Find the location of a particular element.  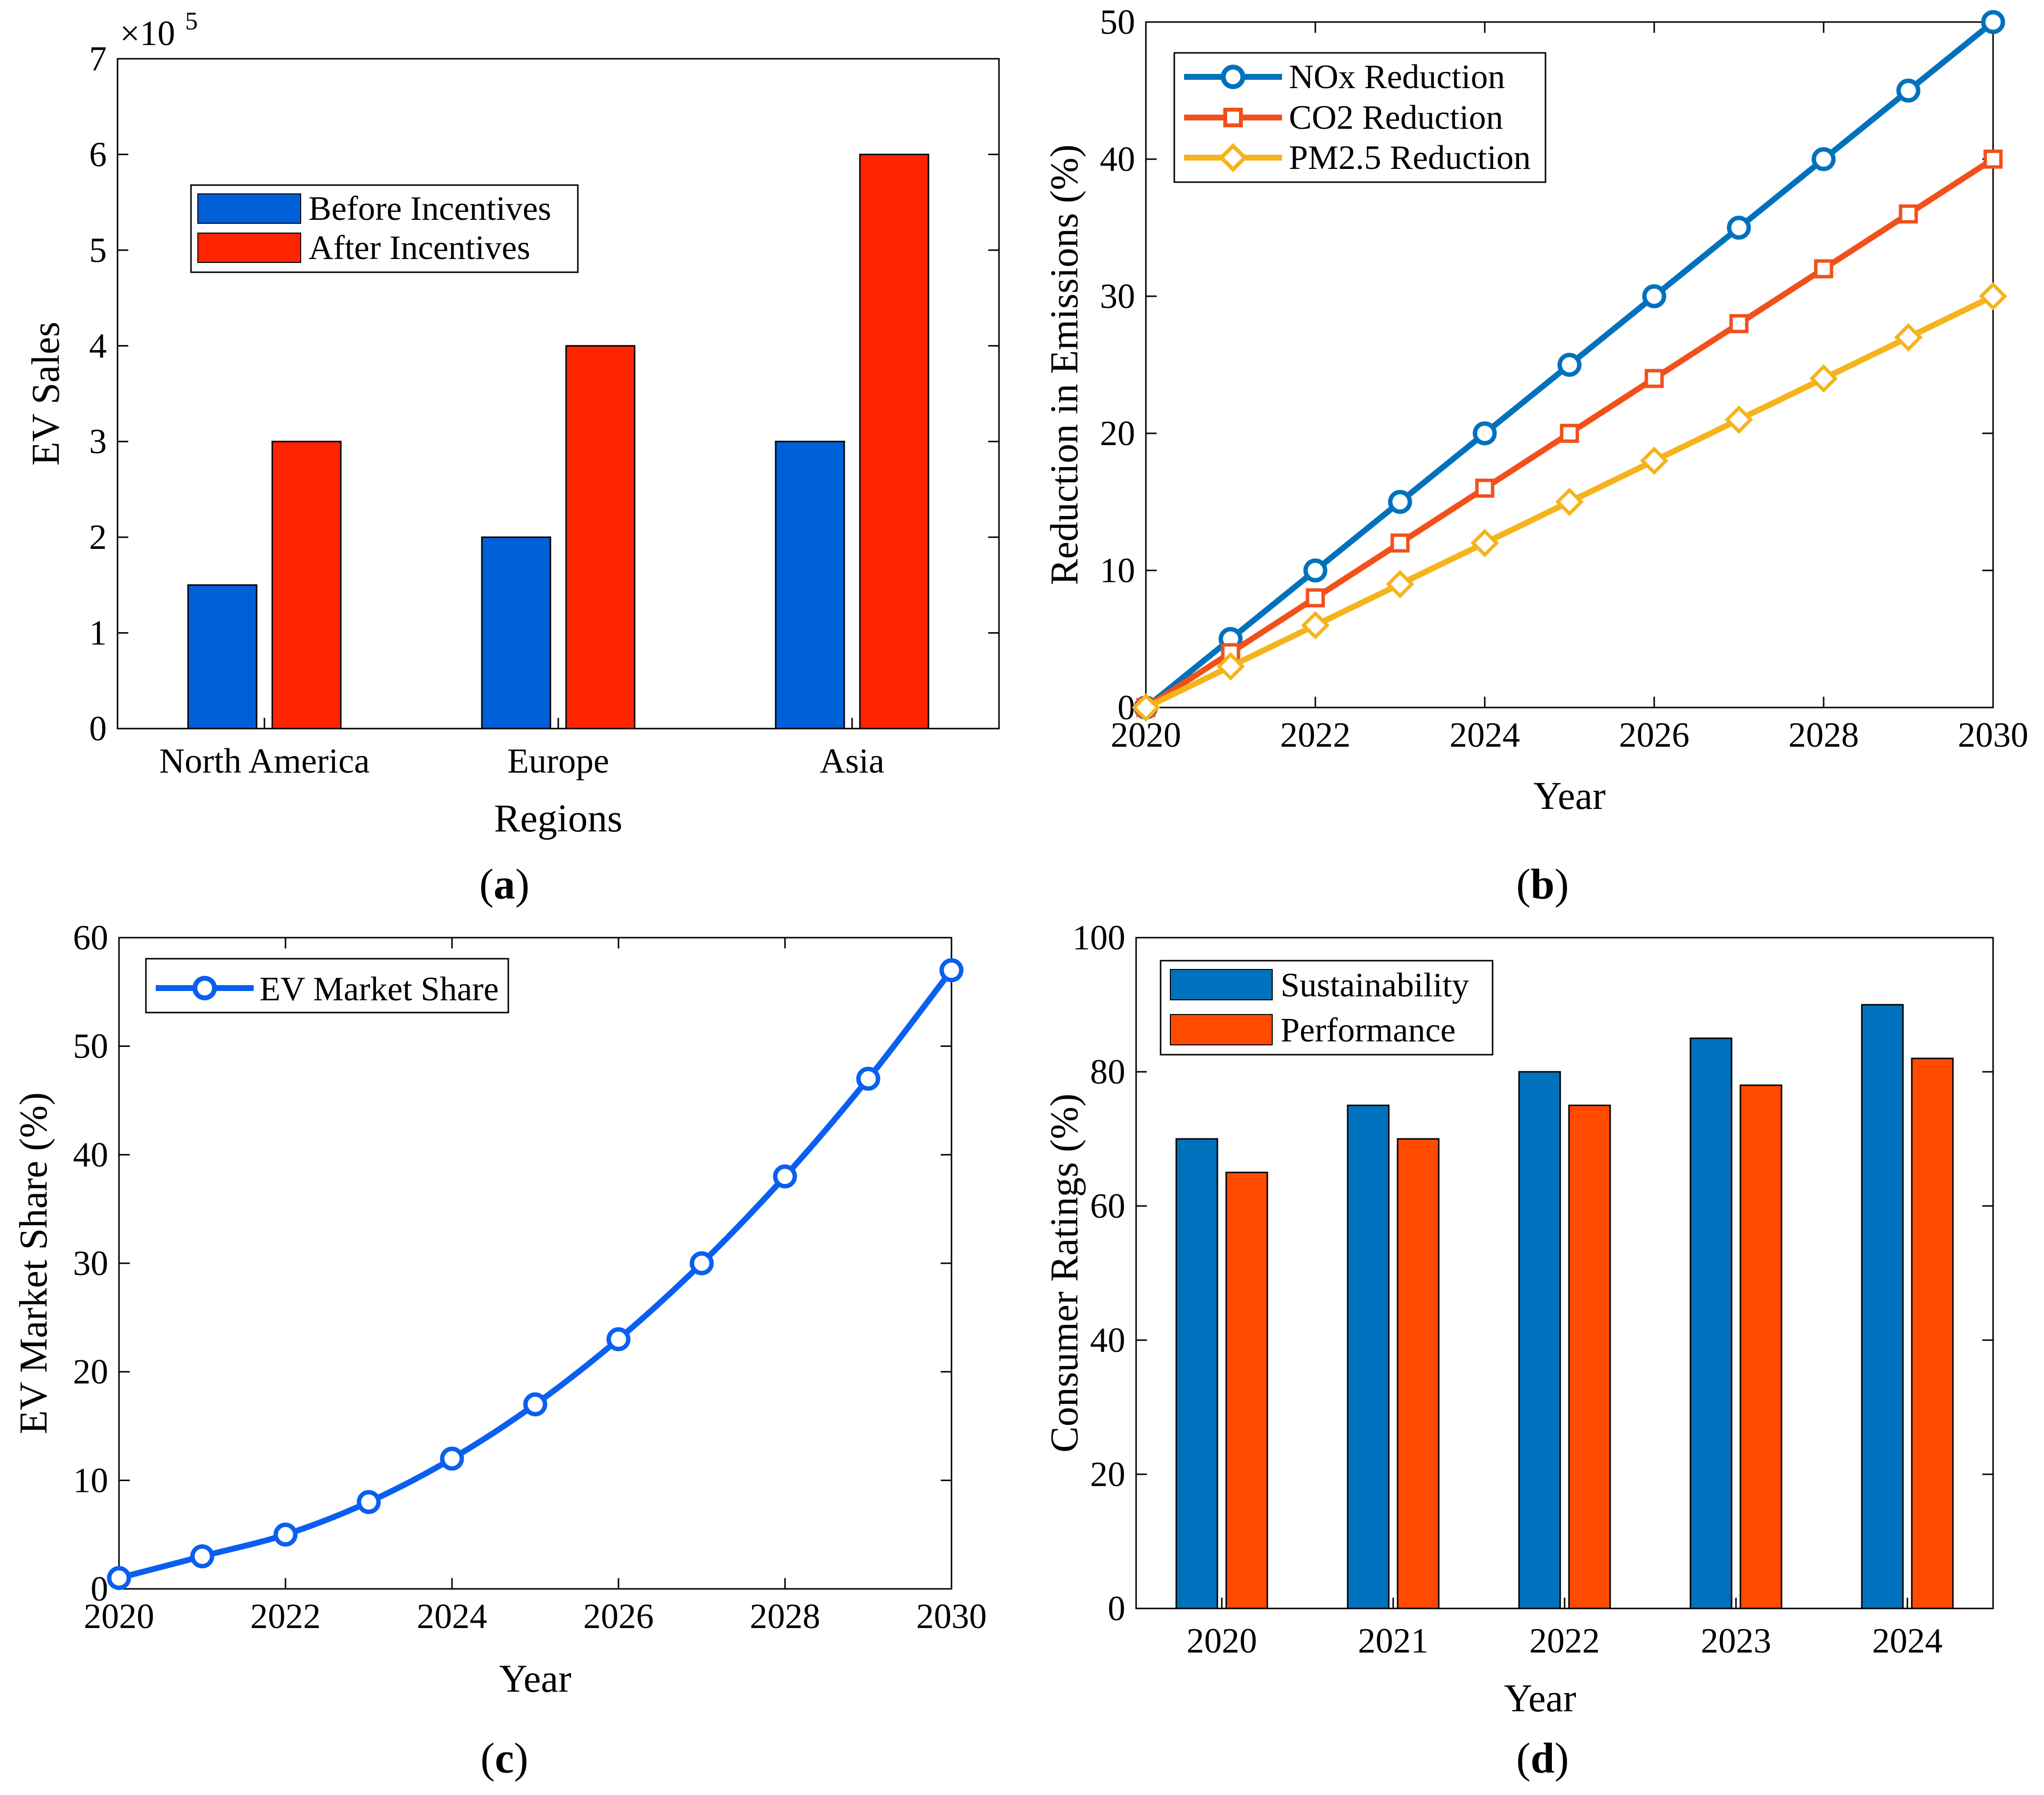

point-ev-market-share-2023 is located at coordinates (369, 1502).